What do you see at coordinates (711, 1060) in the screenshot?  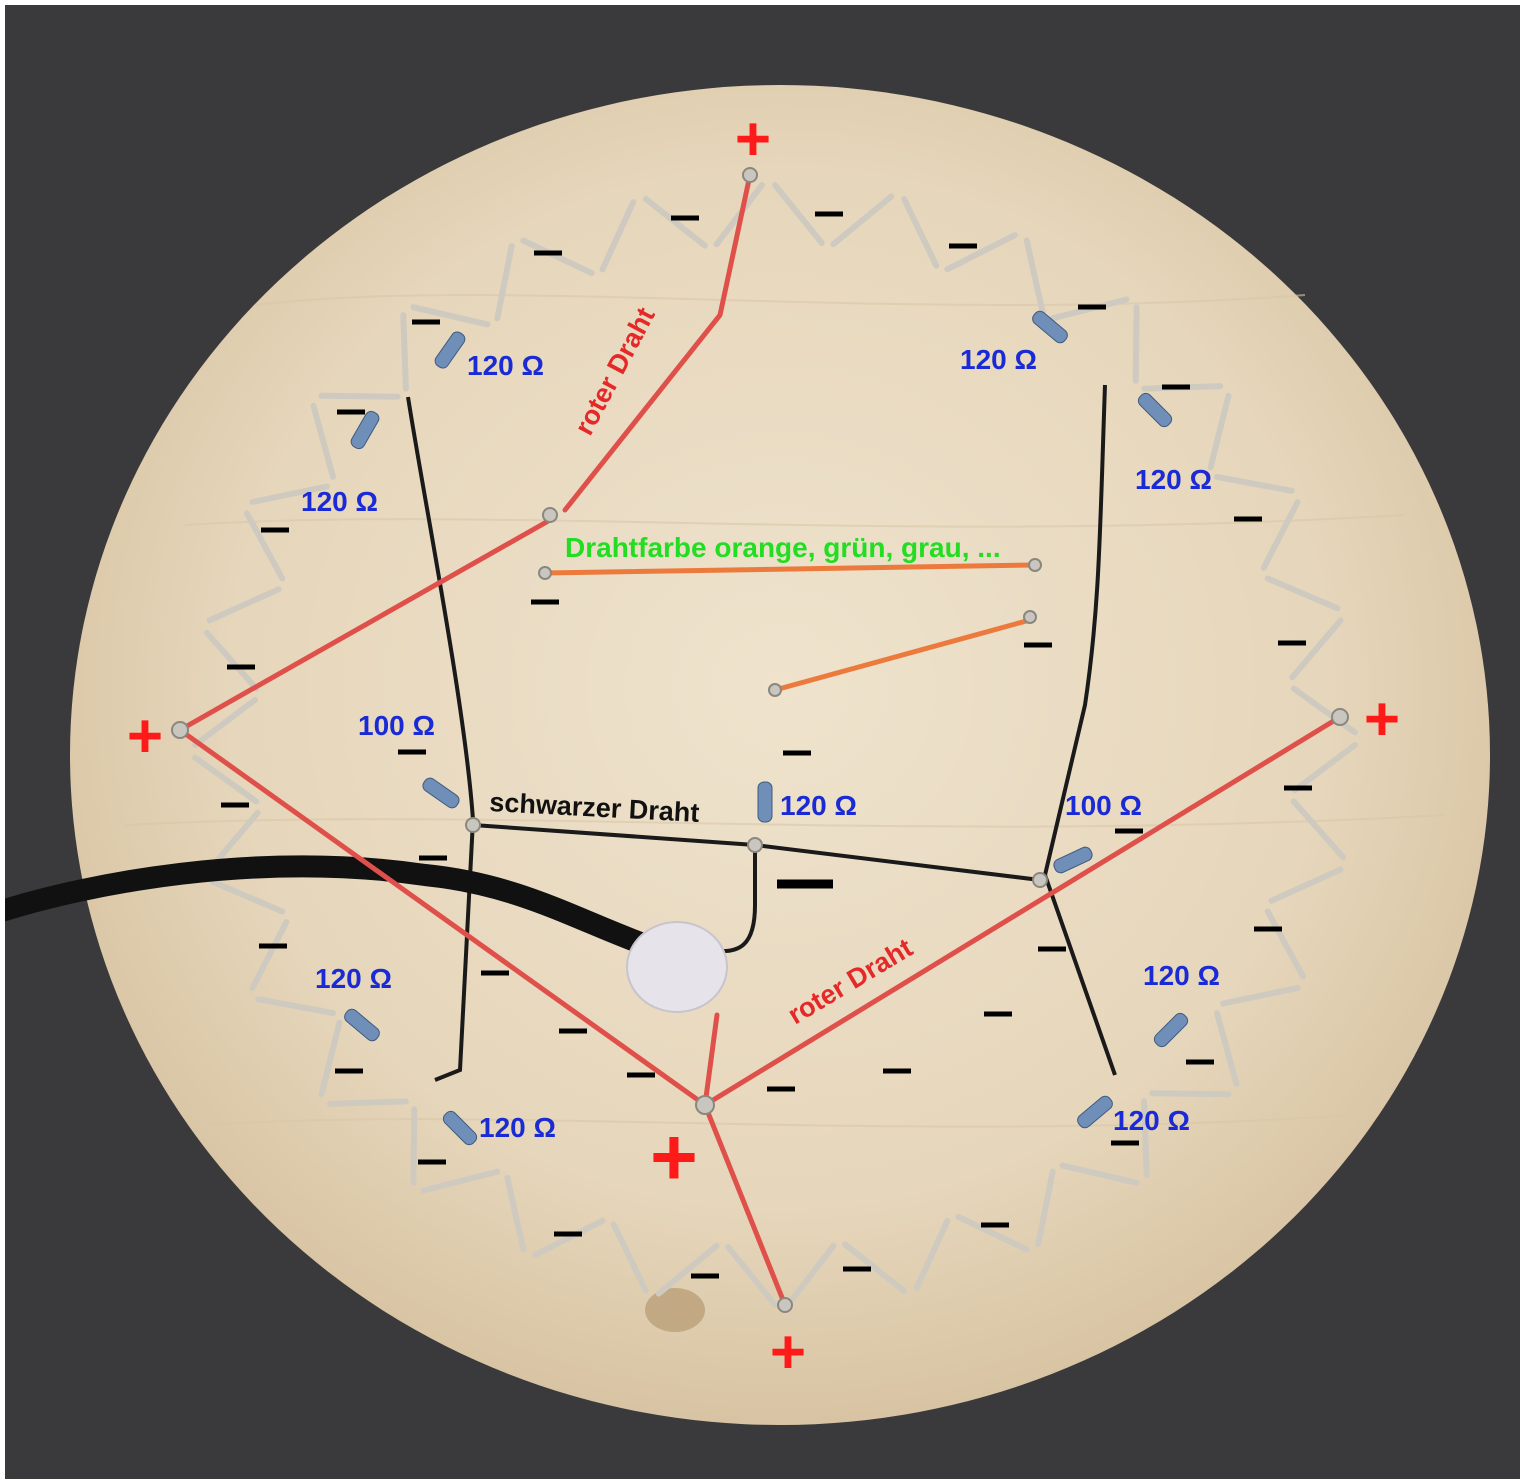 I see `red-wire-glue` at bounding box center [711, 1060].